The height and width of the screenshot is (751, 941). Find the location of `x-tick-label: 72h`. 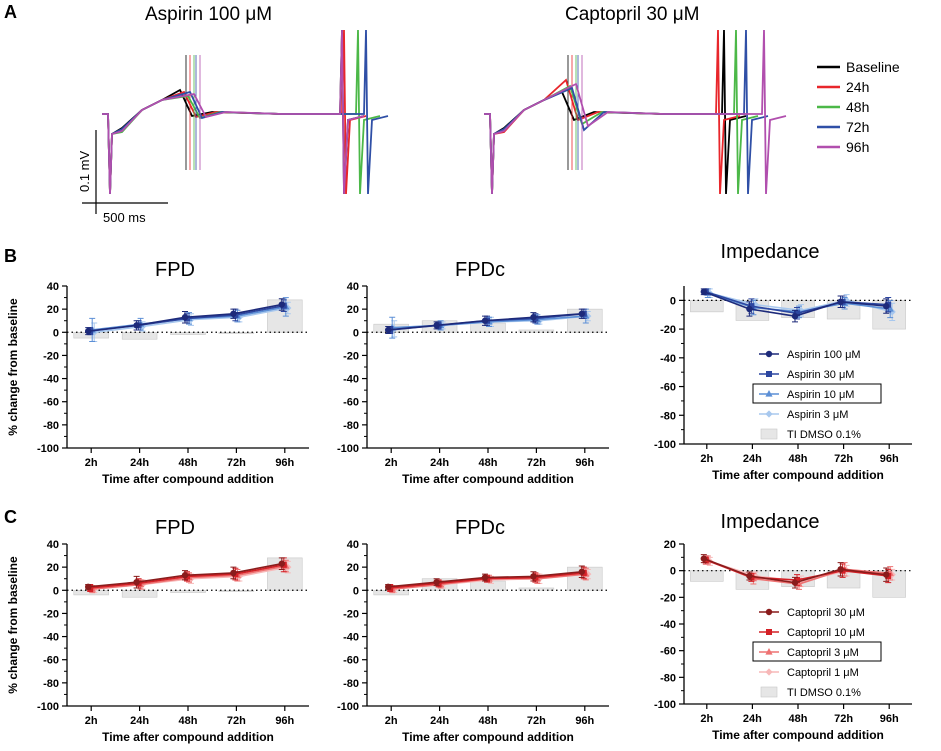

x-tick-label: 72h is located at coordinates (536, 721).